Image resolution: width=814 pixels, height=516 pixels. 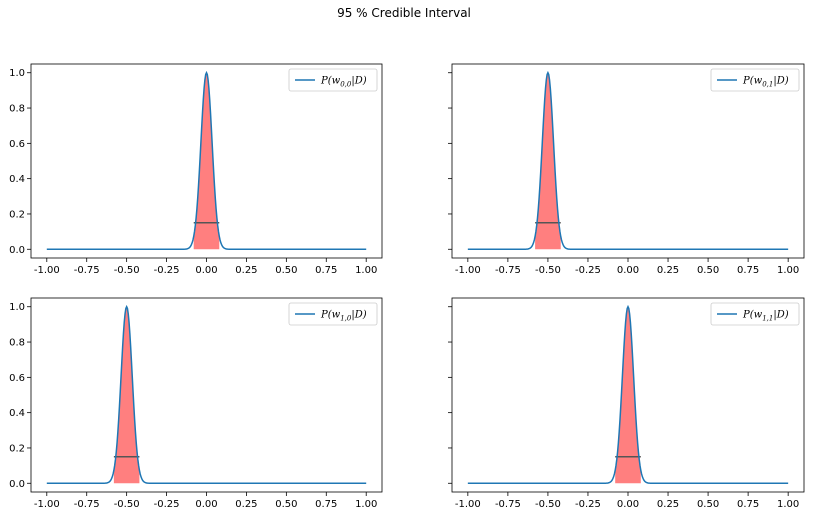 What do you see at coordinates (767, 319) in the screenshot?
I see `legend-label-subscript: 1,1` at bounding box center [767, 319].